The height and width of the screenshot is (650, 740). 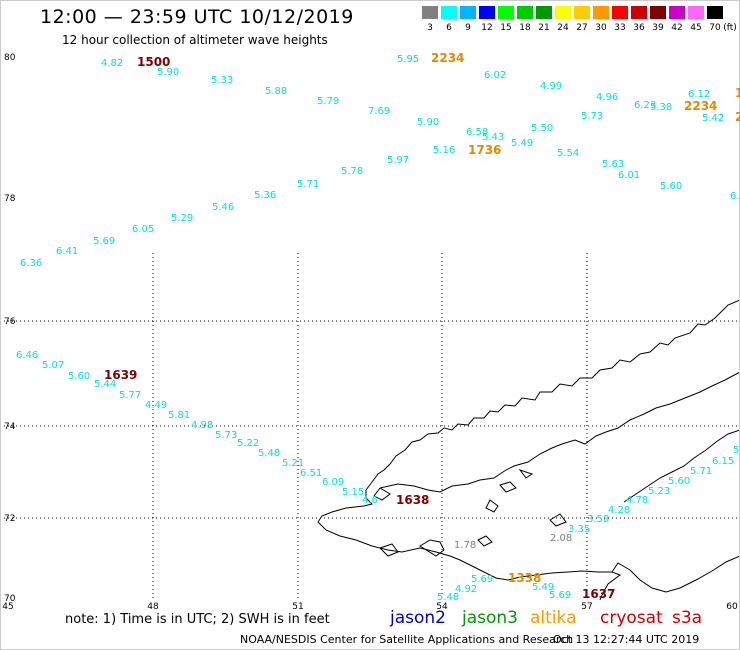 I want to click on wave-height-value: 4.28, so click(x=619, y=510).